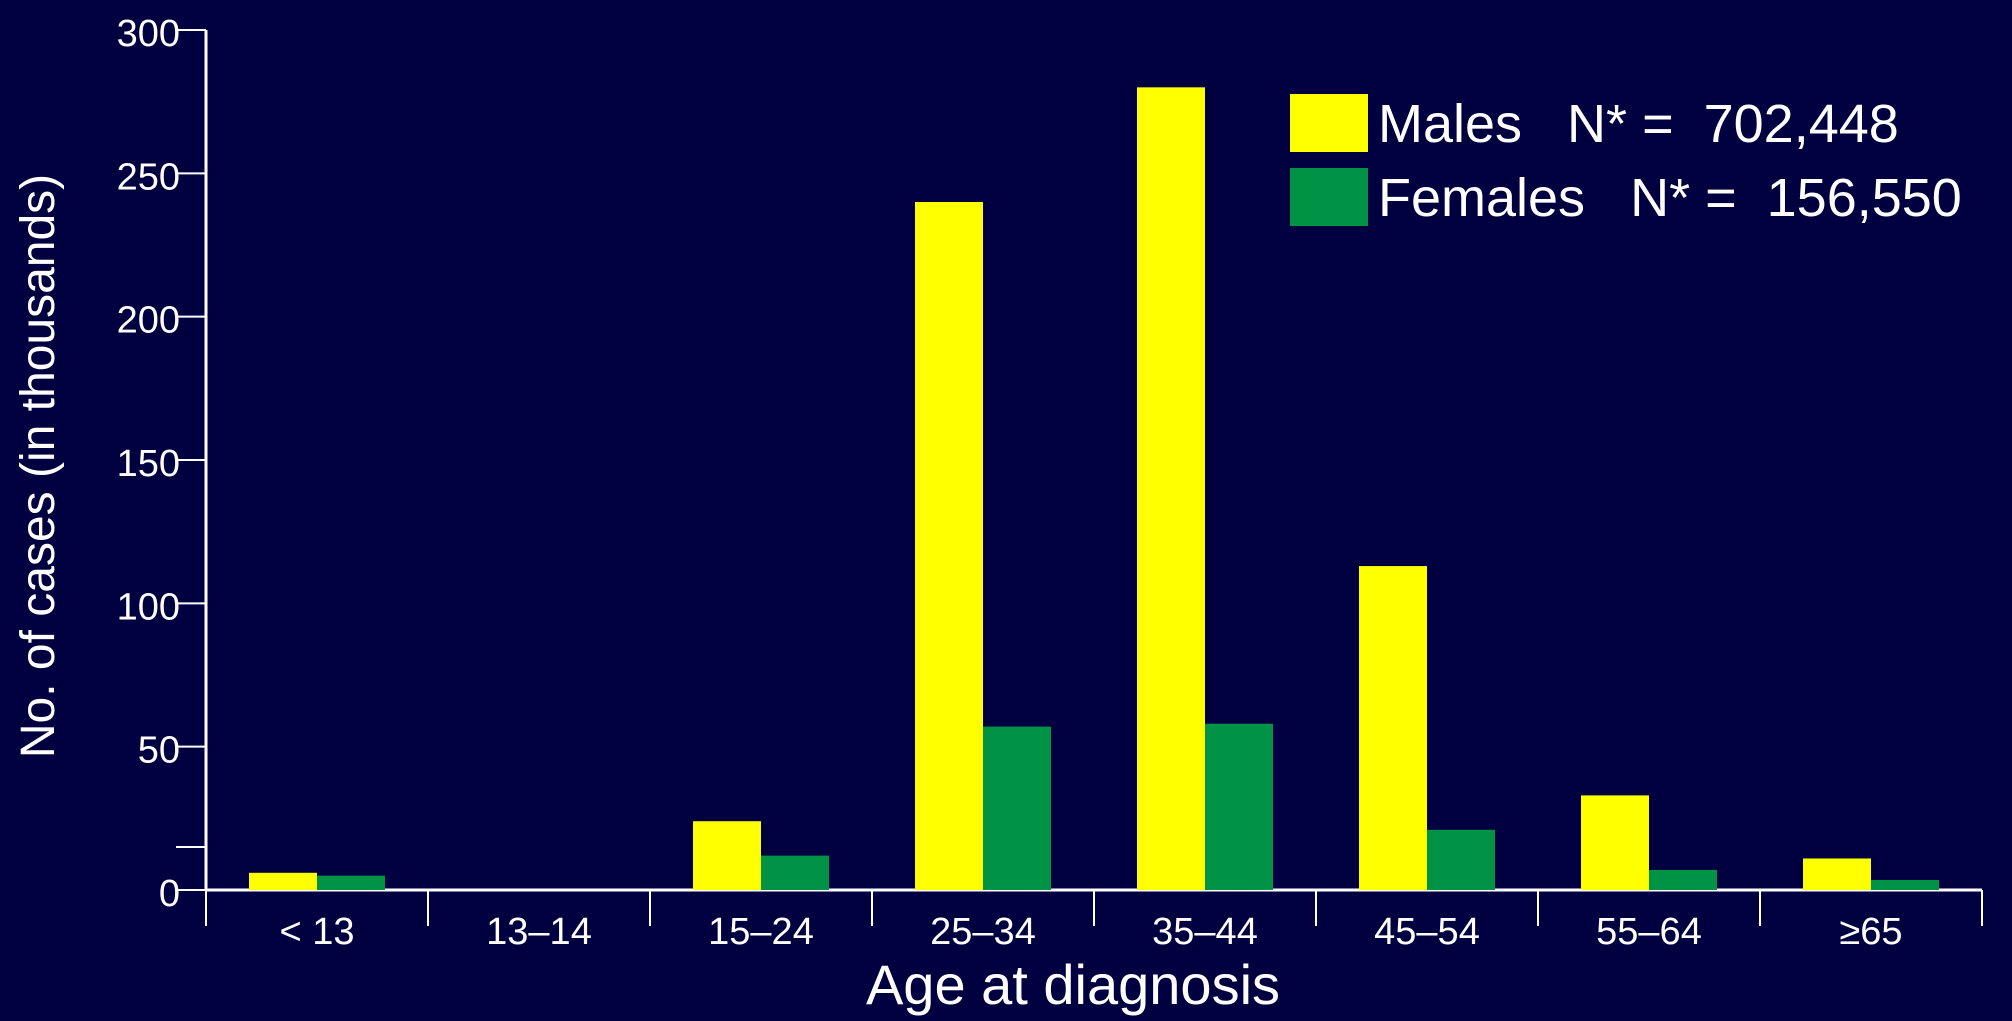 The width and height of the screenshot is (2012, 1021). Describe the element at coordinates (1670, 198) in the screenshot. I see `legend-label-females: Females N* = 156,550` at that location.